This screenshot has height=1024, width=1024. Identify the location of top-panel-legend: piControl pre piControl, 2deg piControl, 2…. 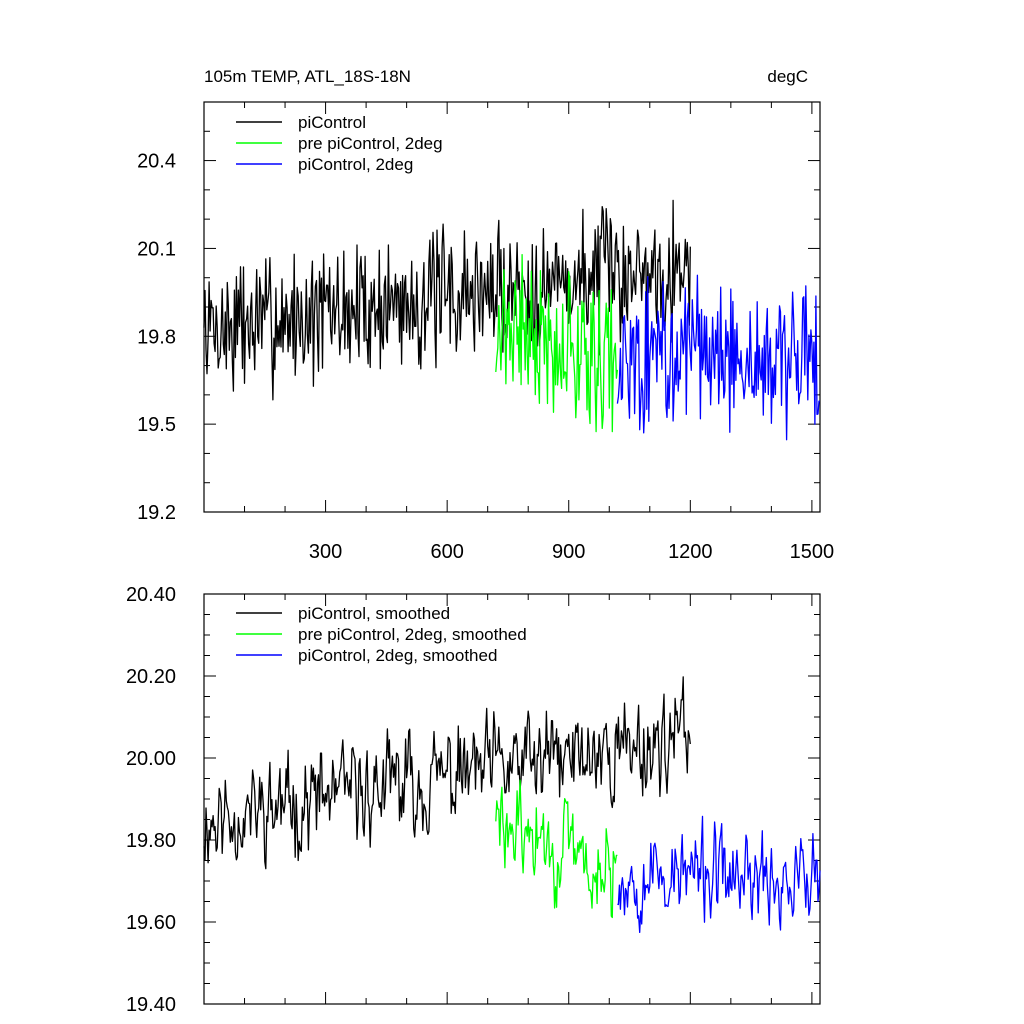
(339, 143).